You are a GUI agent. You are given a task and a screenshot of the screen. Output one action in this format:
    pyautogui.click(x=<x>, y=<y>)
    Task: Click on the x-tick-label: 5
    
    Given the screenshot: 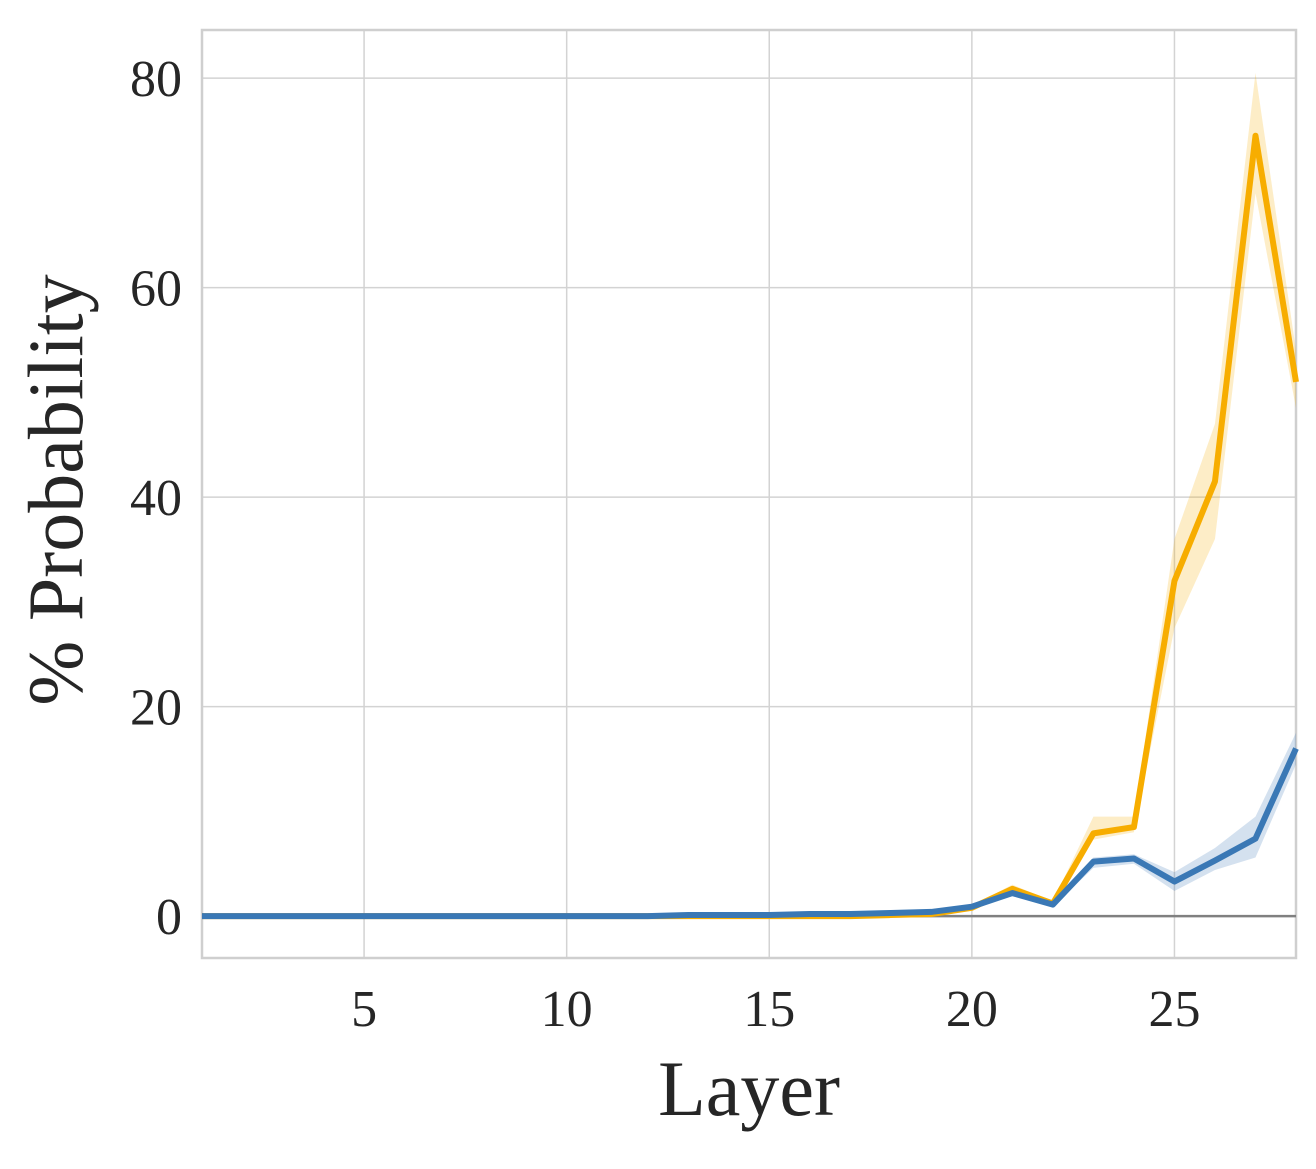 What is the action you would take?
    pyautogui.click(x=364, y=1009)
    